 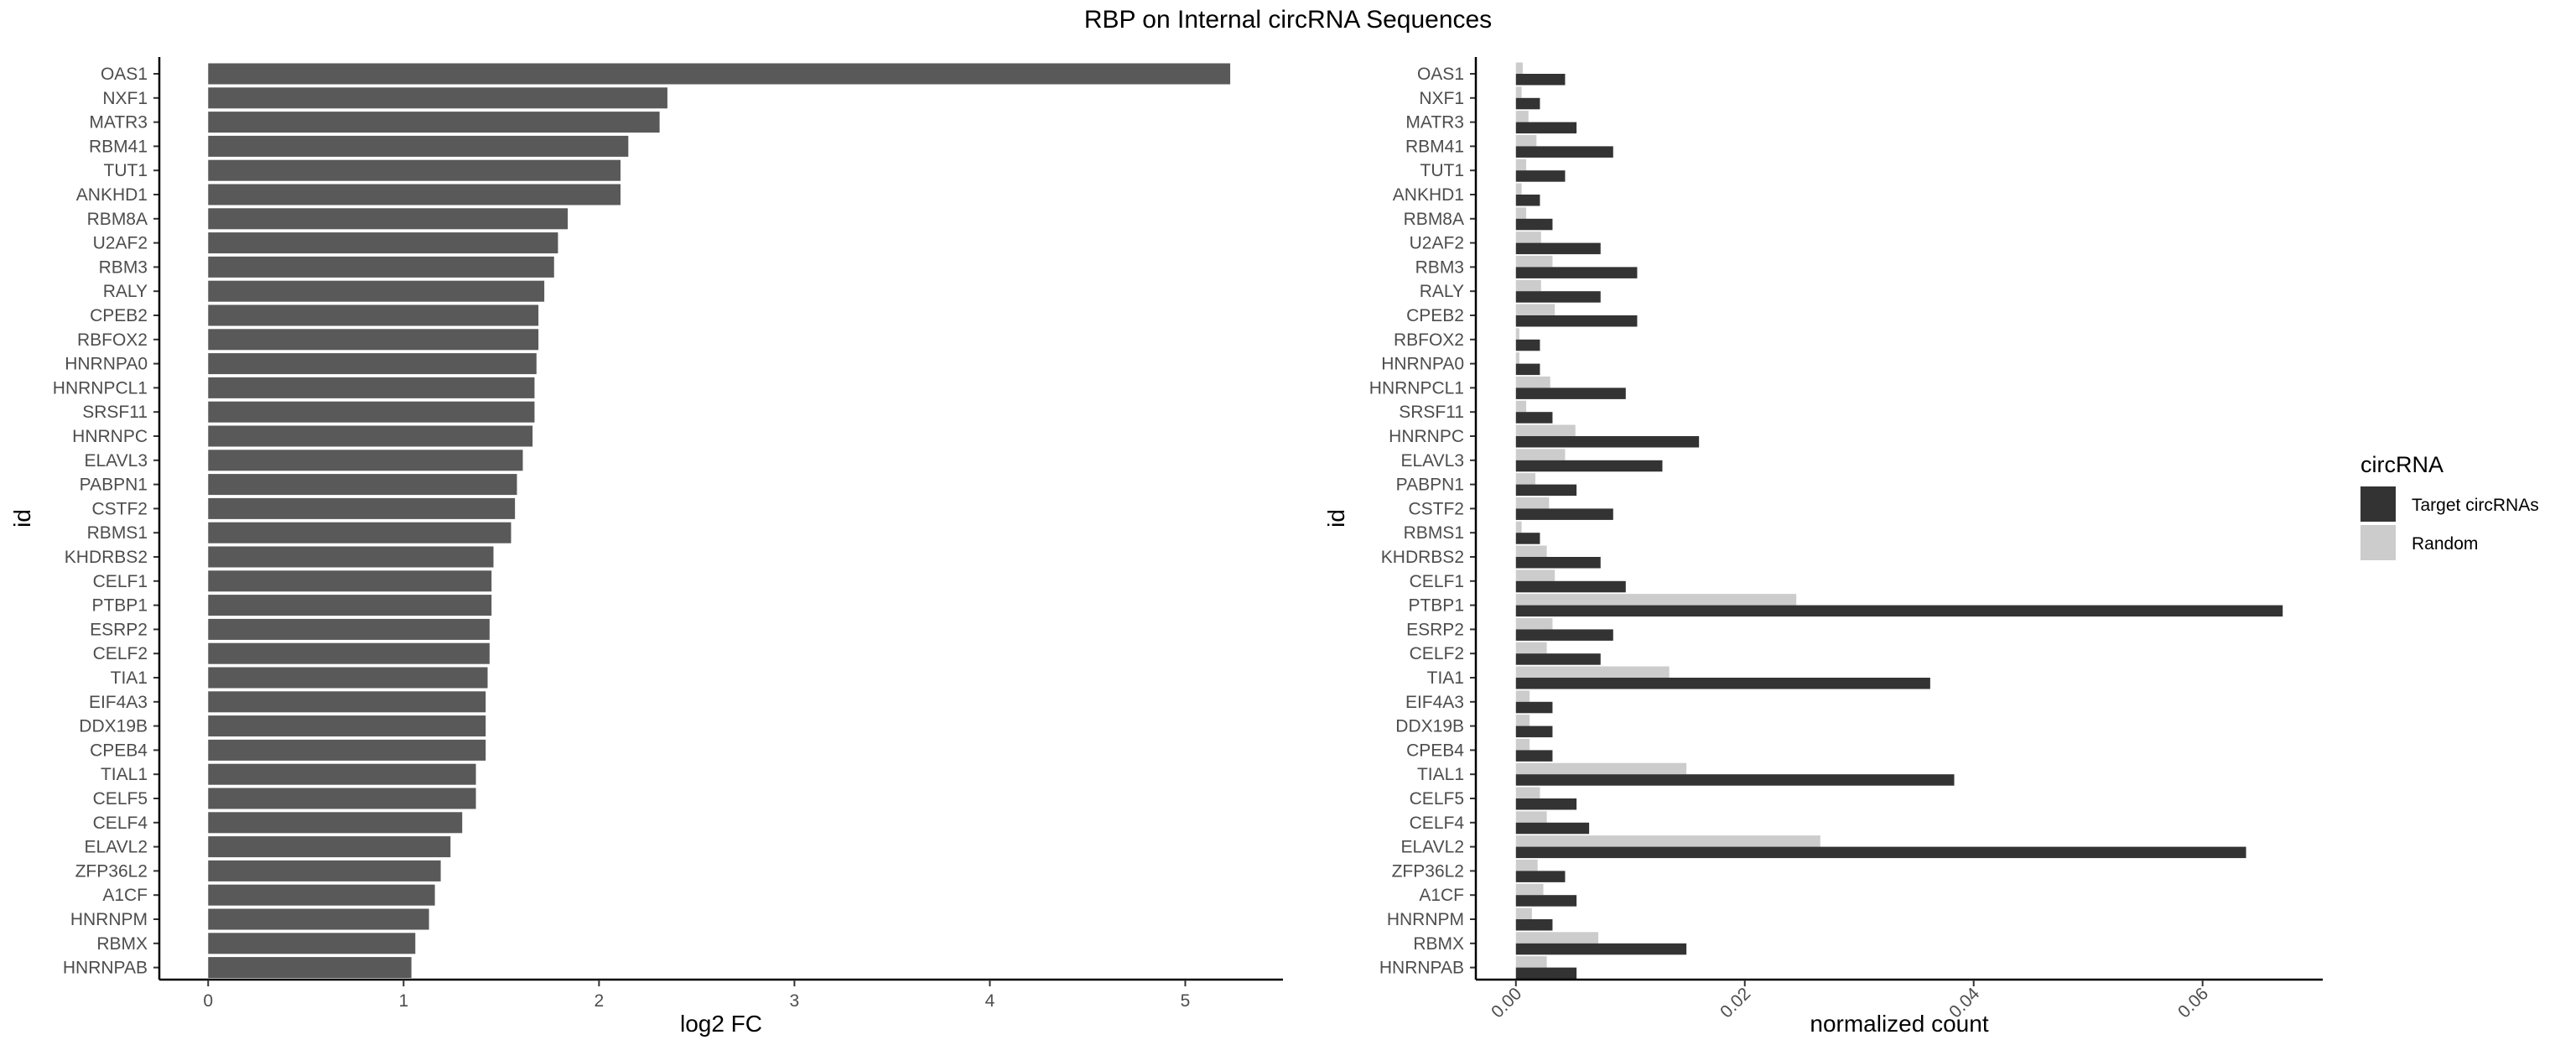 I want to click on legend-label: Target circRNAs, so click(x=2475, y=505).